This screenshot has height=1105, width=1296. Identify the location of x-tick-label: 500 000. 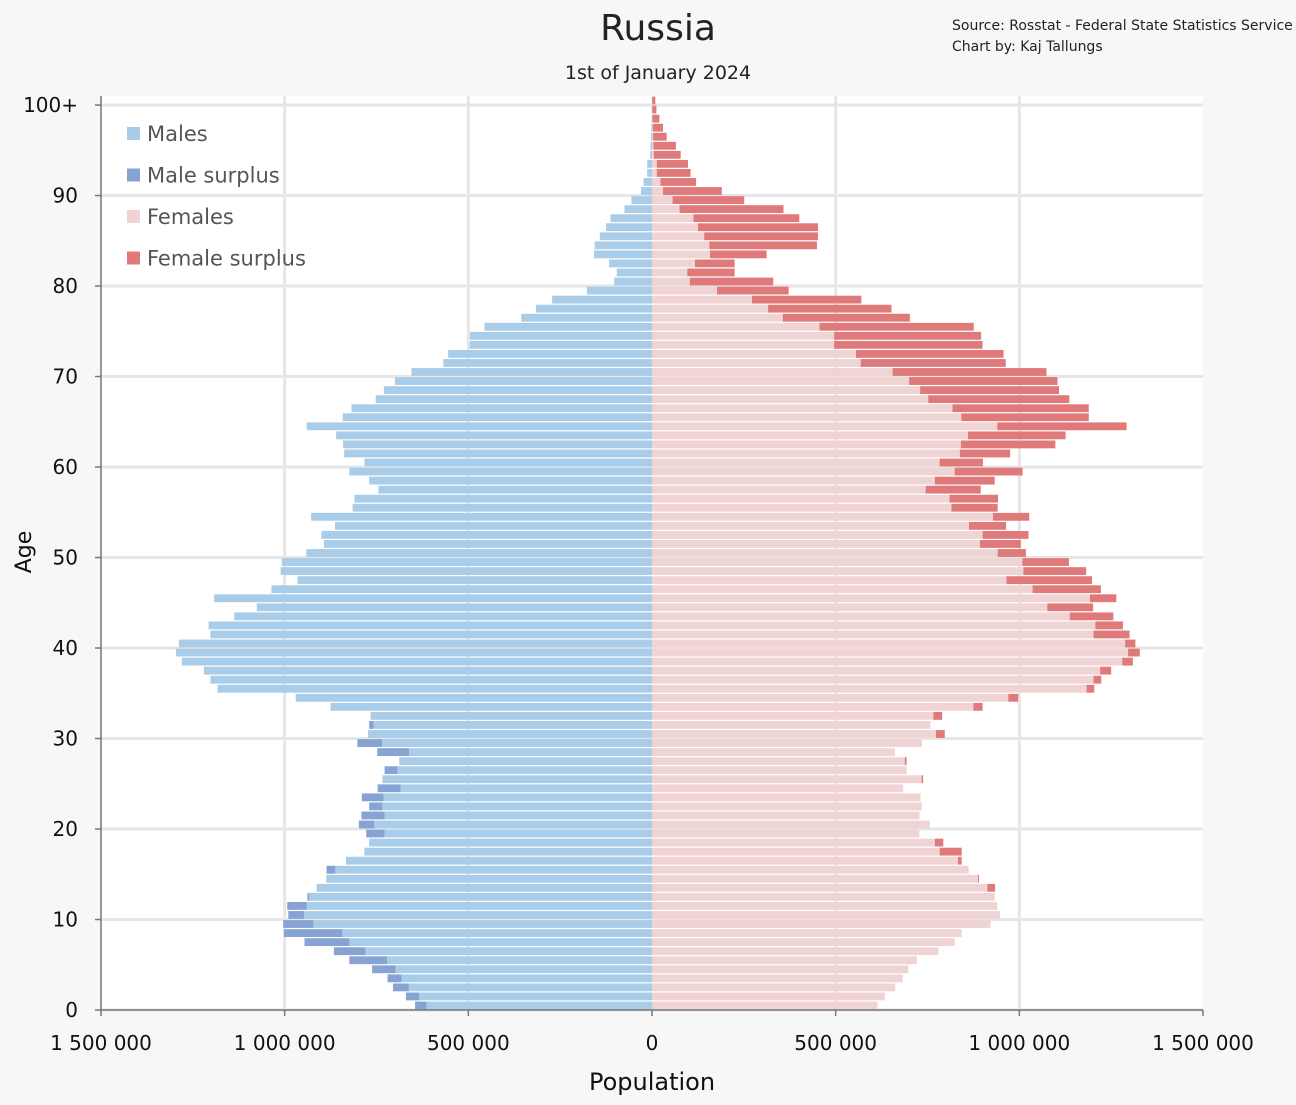
(468, 1043).